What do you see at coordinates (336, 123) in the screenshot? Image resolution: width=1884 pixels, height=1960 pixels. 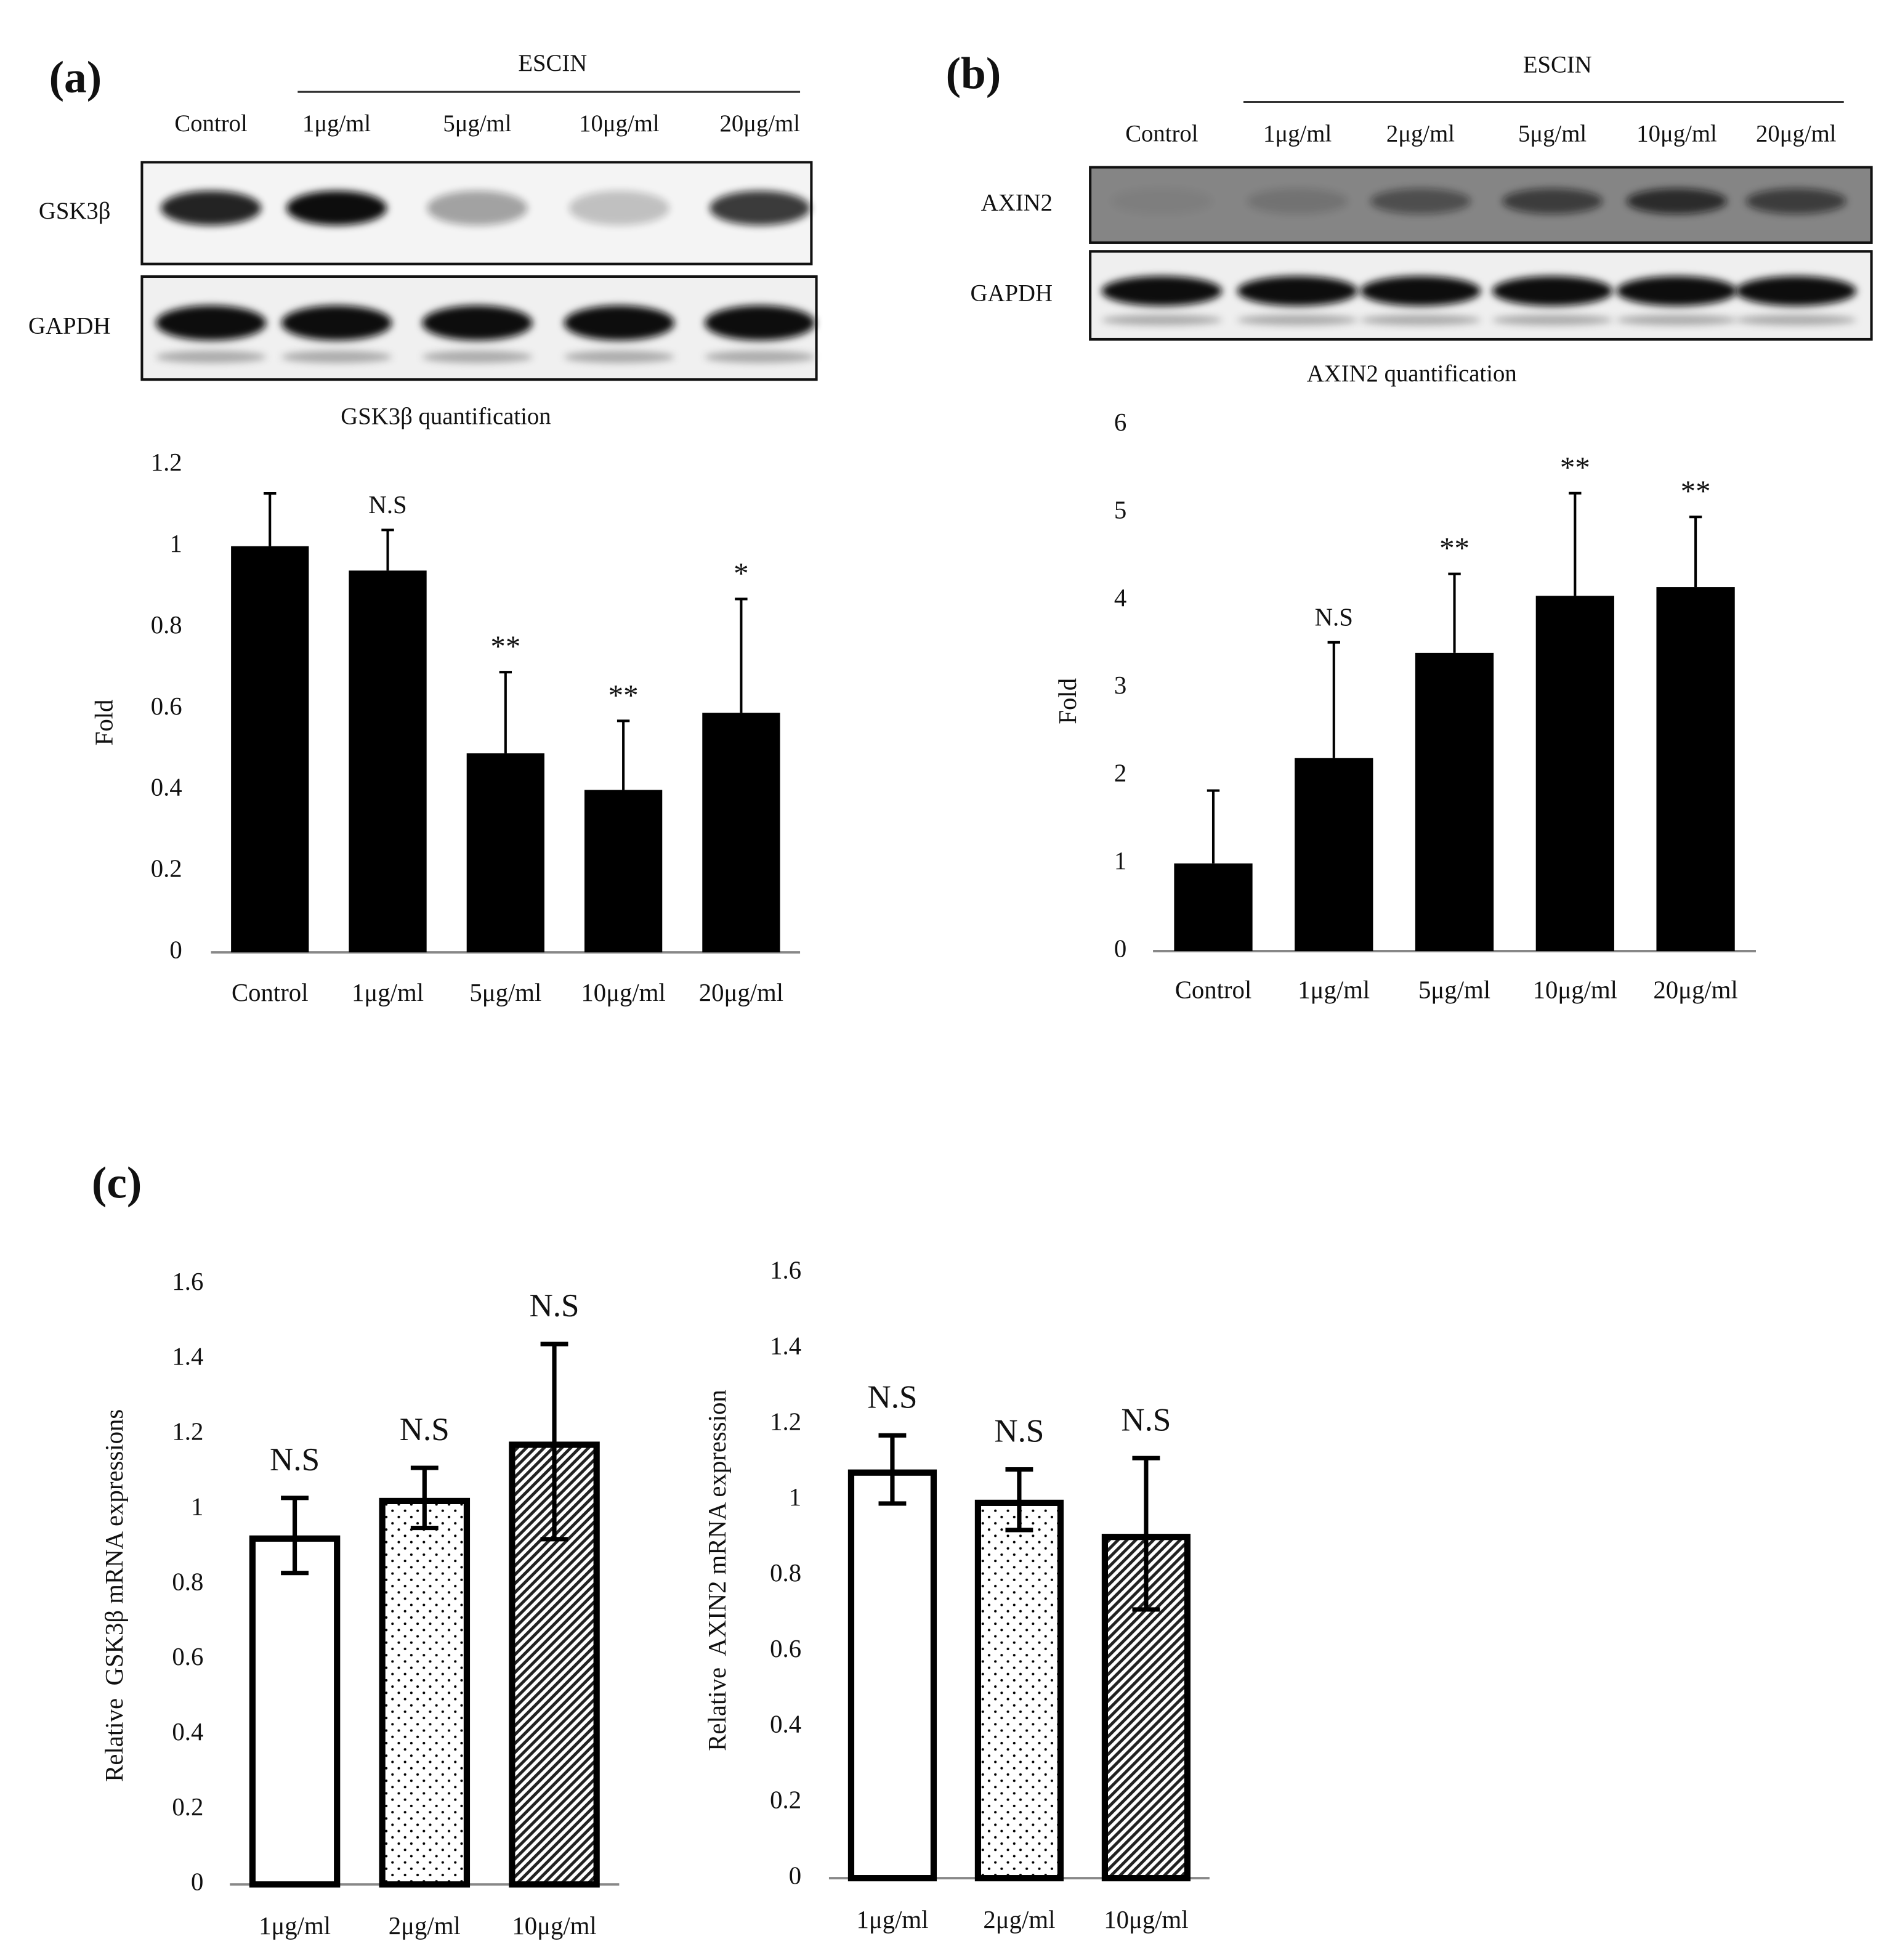 I see `lane-label: 1μg/ml` at bounding box center [336, 123].